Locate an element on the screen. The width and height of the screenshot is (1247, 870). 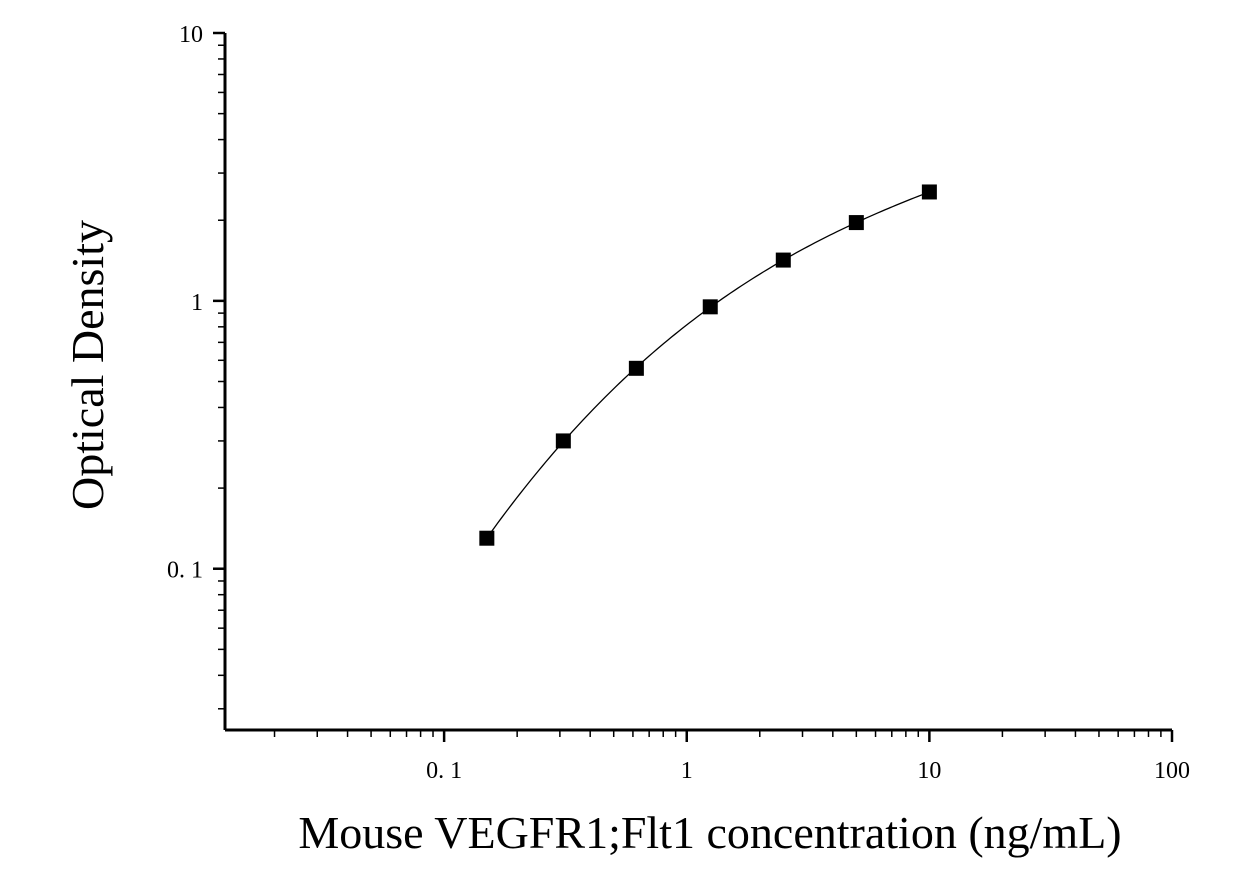
x-tick-label: 10 is located at coordinates (929, 771).